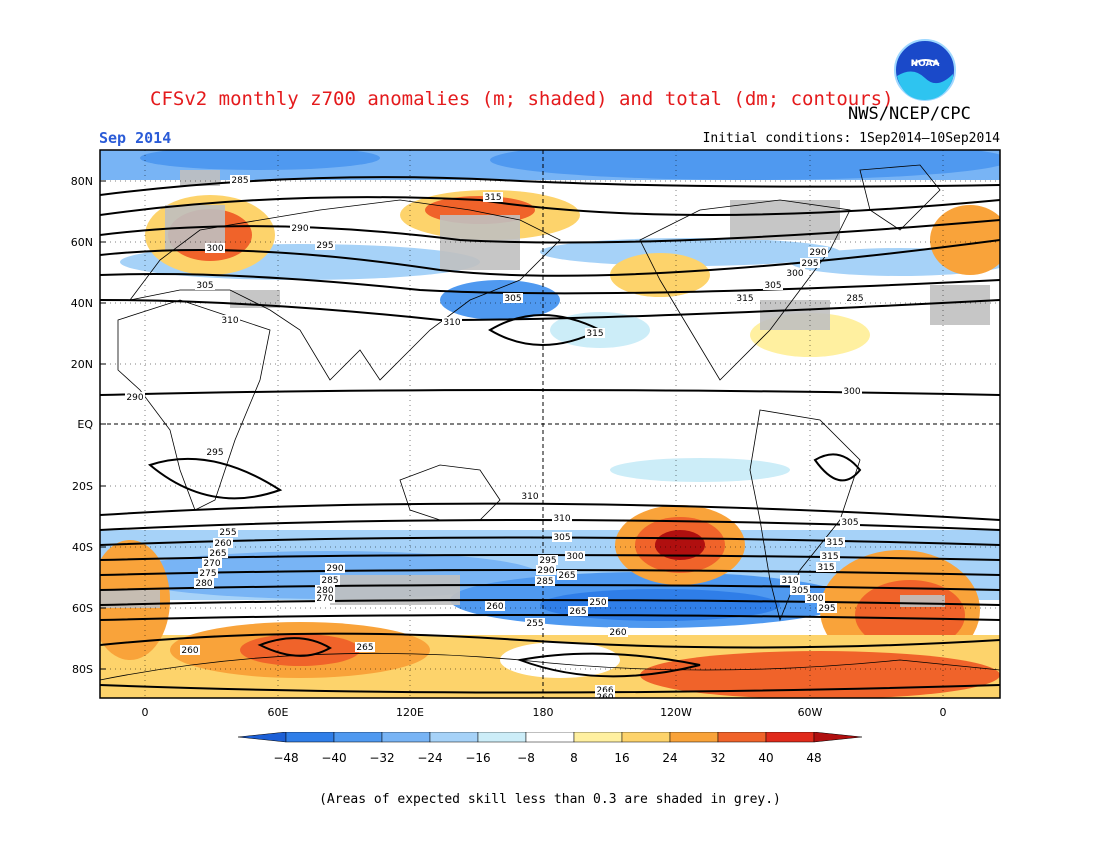 The image size is (1100, 850). I want to click on colorbar-label: 48, so click(813, 758).